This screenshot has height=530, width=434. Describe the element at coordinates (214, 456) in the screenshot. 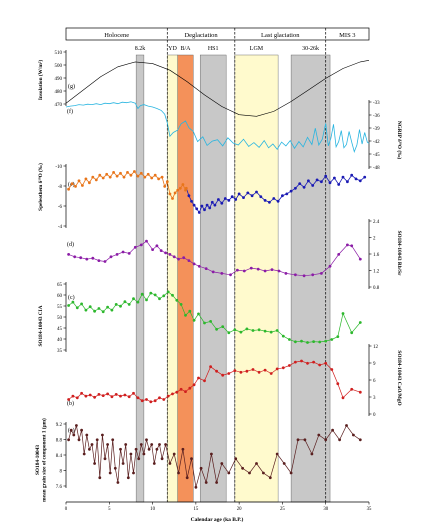

I see `series-line-a` at that location.